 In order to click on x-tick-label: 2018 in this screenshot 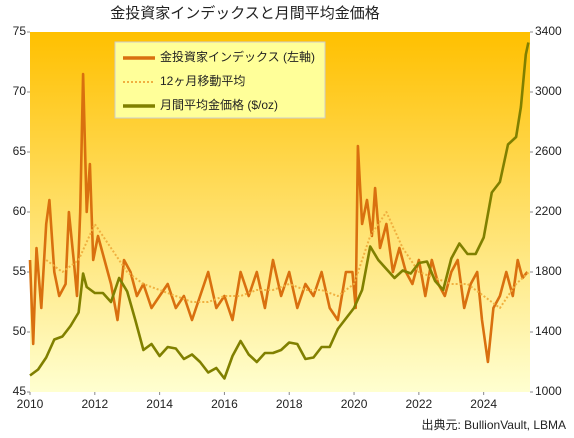, I will do `click(289, 404)`.